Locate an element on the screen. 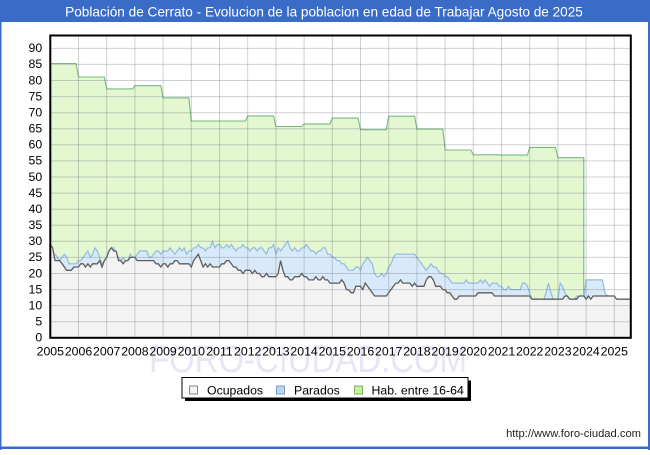  svg-text: 90 is located at coordinates (36, 48).